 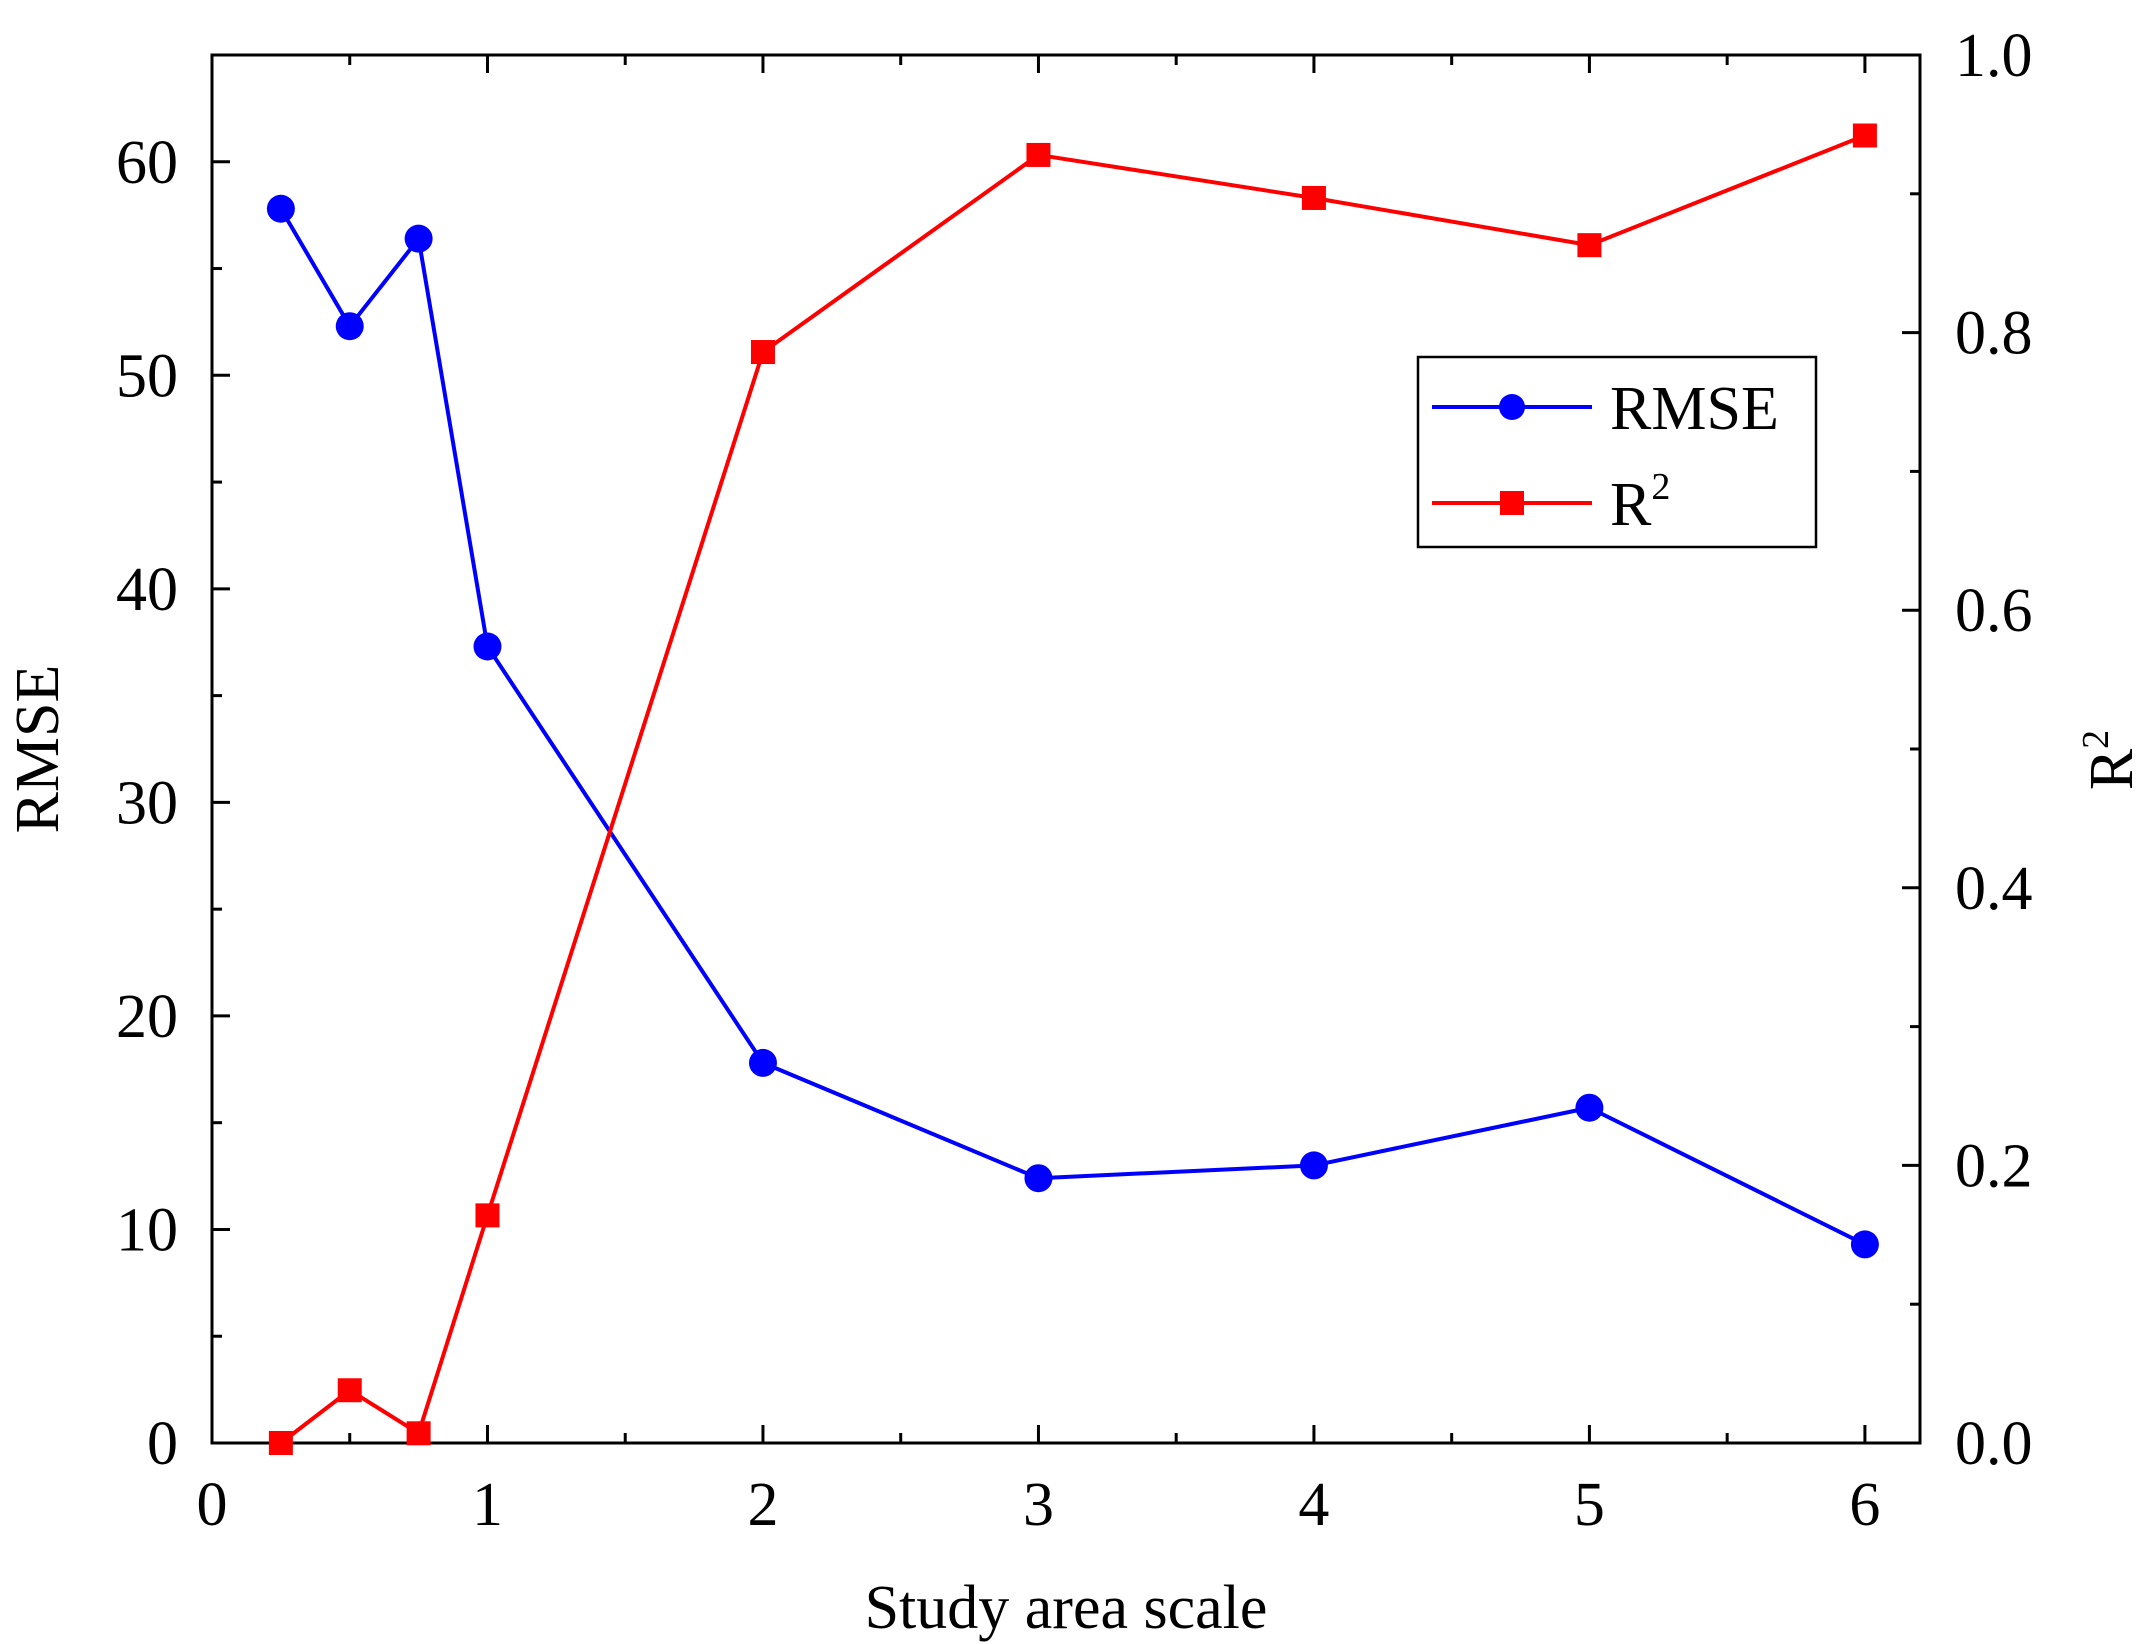 I want to click on y-right-axis-title: R2, so click(x=2110, y=760).